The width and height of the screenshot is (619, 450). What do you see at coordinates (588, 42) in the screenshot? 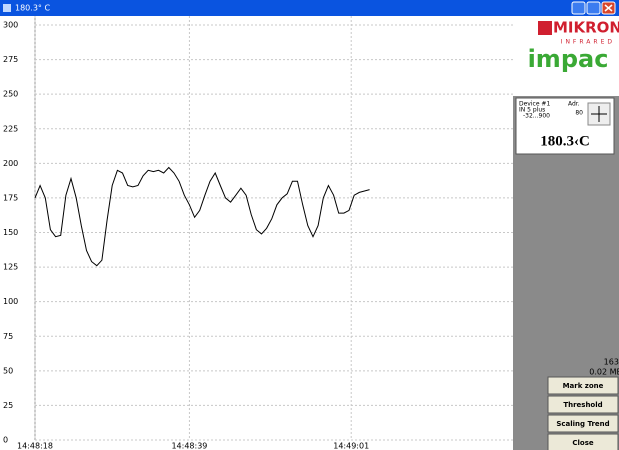
I see `brand-sub: INFRARED` at bounding box center [588, 42].